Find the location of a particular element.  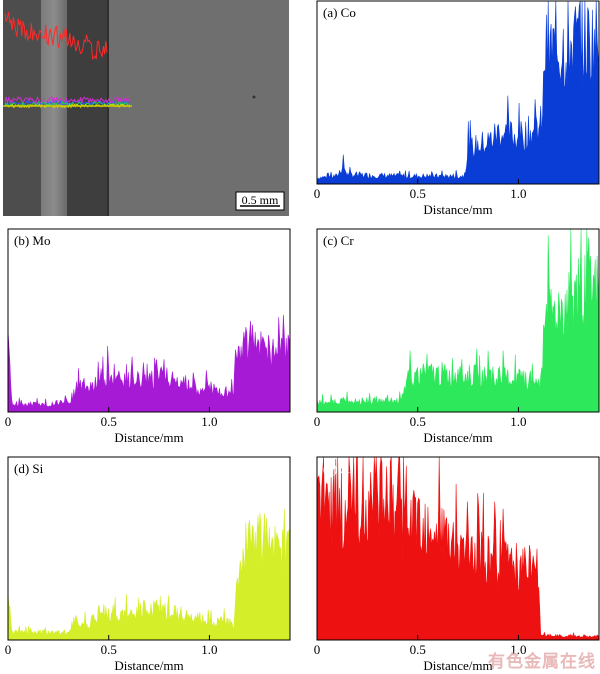

panel-cr-label: (c) Cr is located at coordinates (338, 240).